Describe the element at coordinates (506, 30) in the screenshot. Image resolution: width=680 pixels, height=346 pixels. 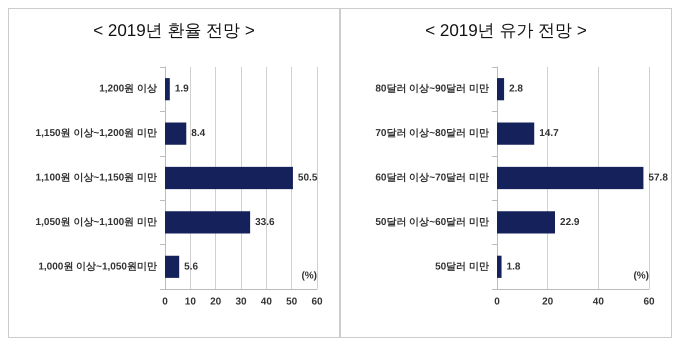
I see `chart-title: < 2019년 유가 전망 >` at that location.